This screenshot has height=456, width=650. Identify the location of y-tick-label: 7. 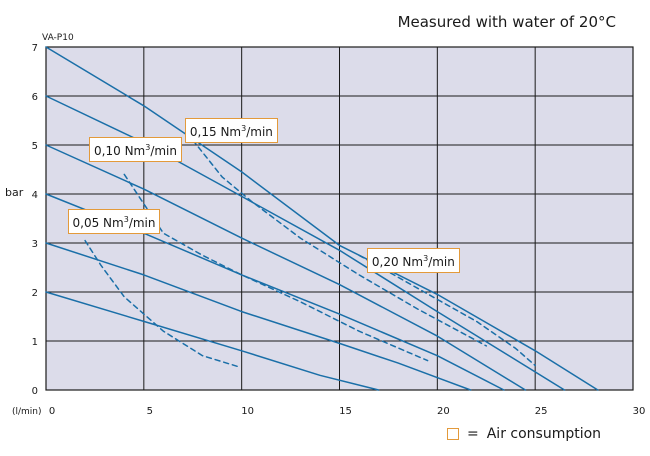
(35, 48).